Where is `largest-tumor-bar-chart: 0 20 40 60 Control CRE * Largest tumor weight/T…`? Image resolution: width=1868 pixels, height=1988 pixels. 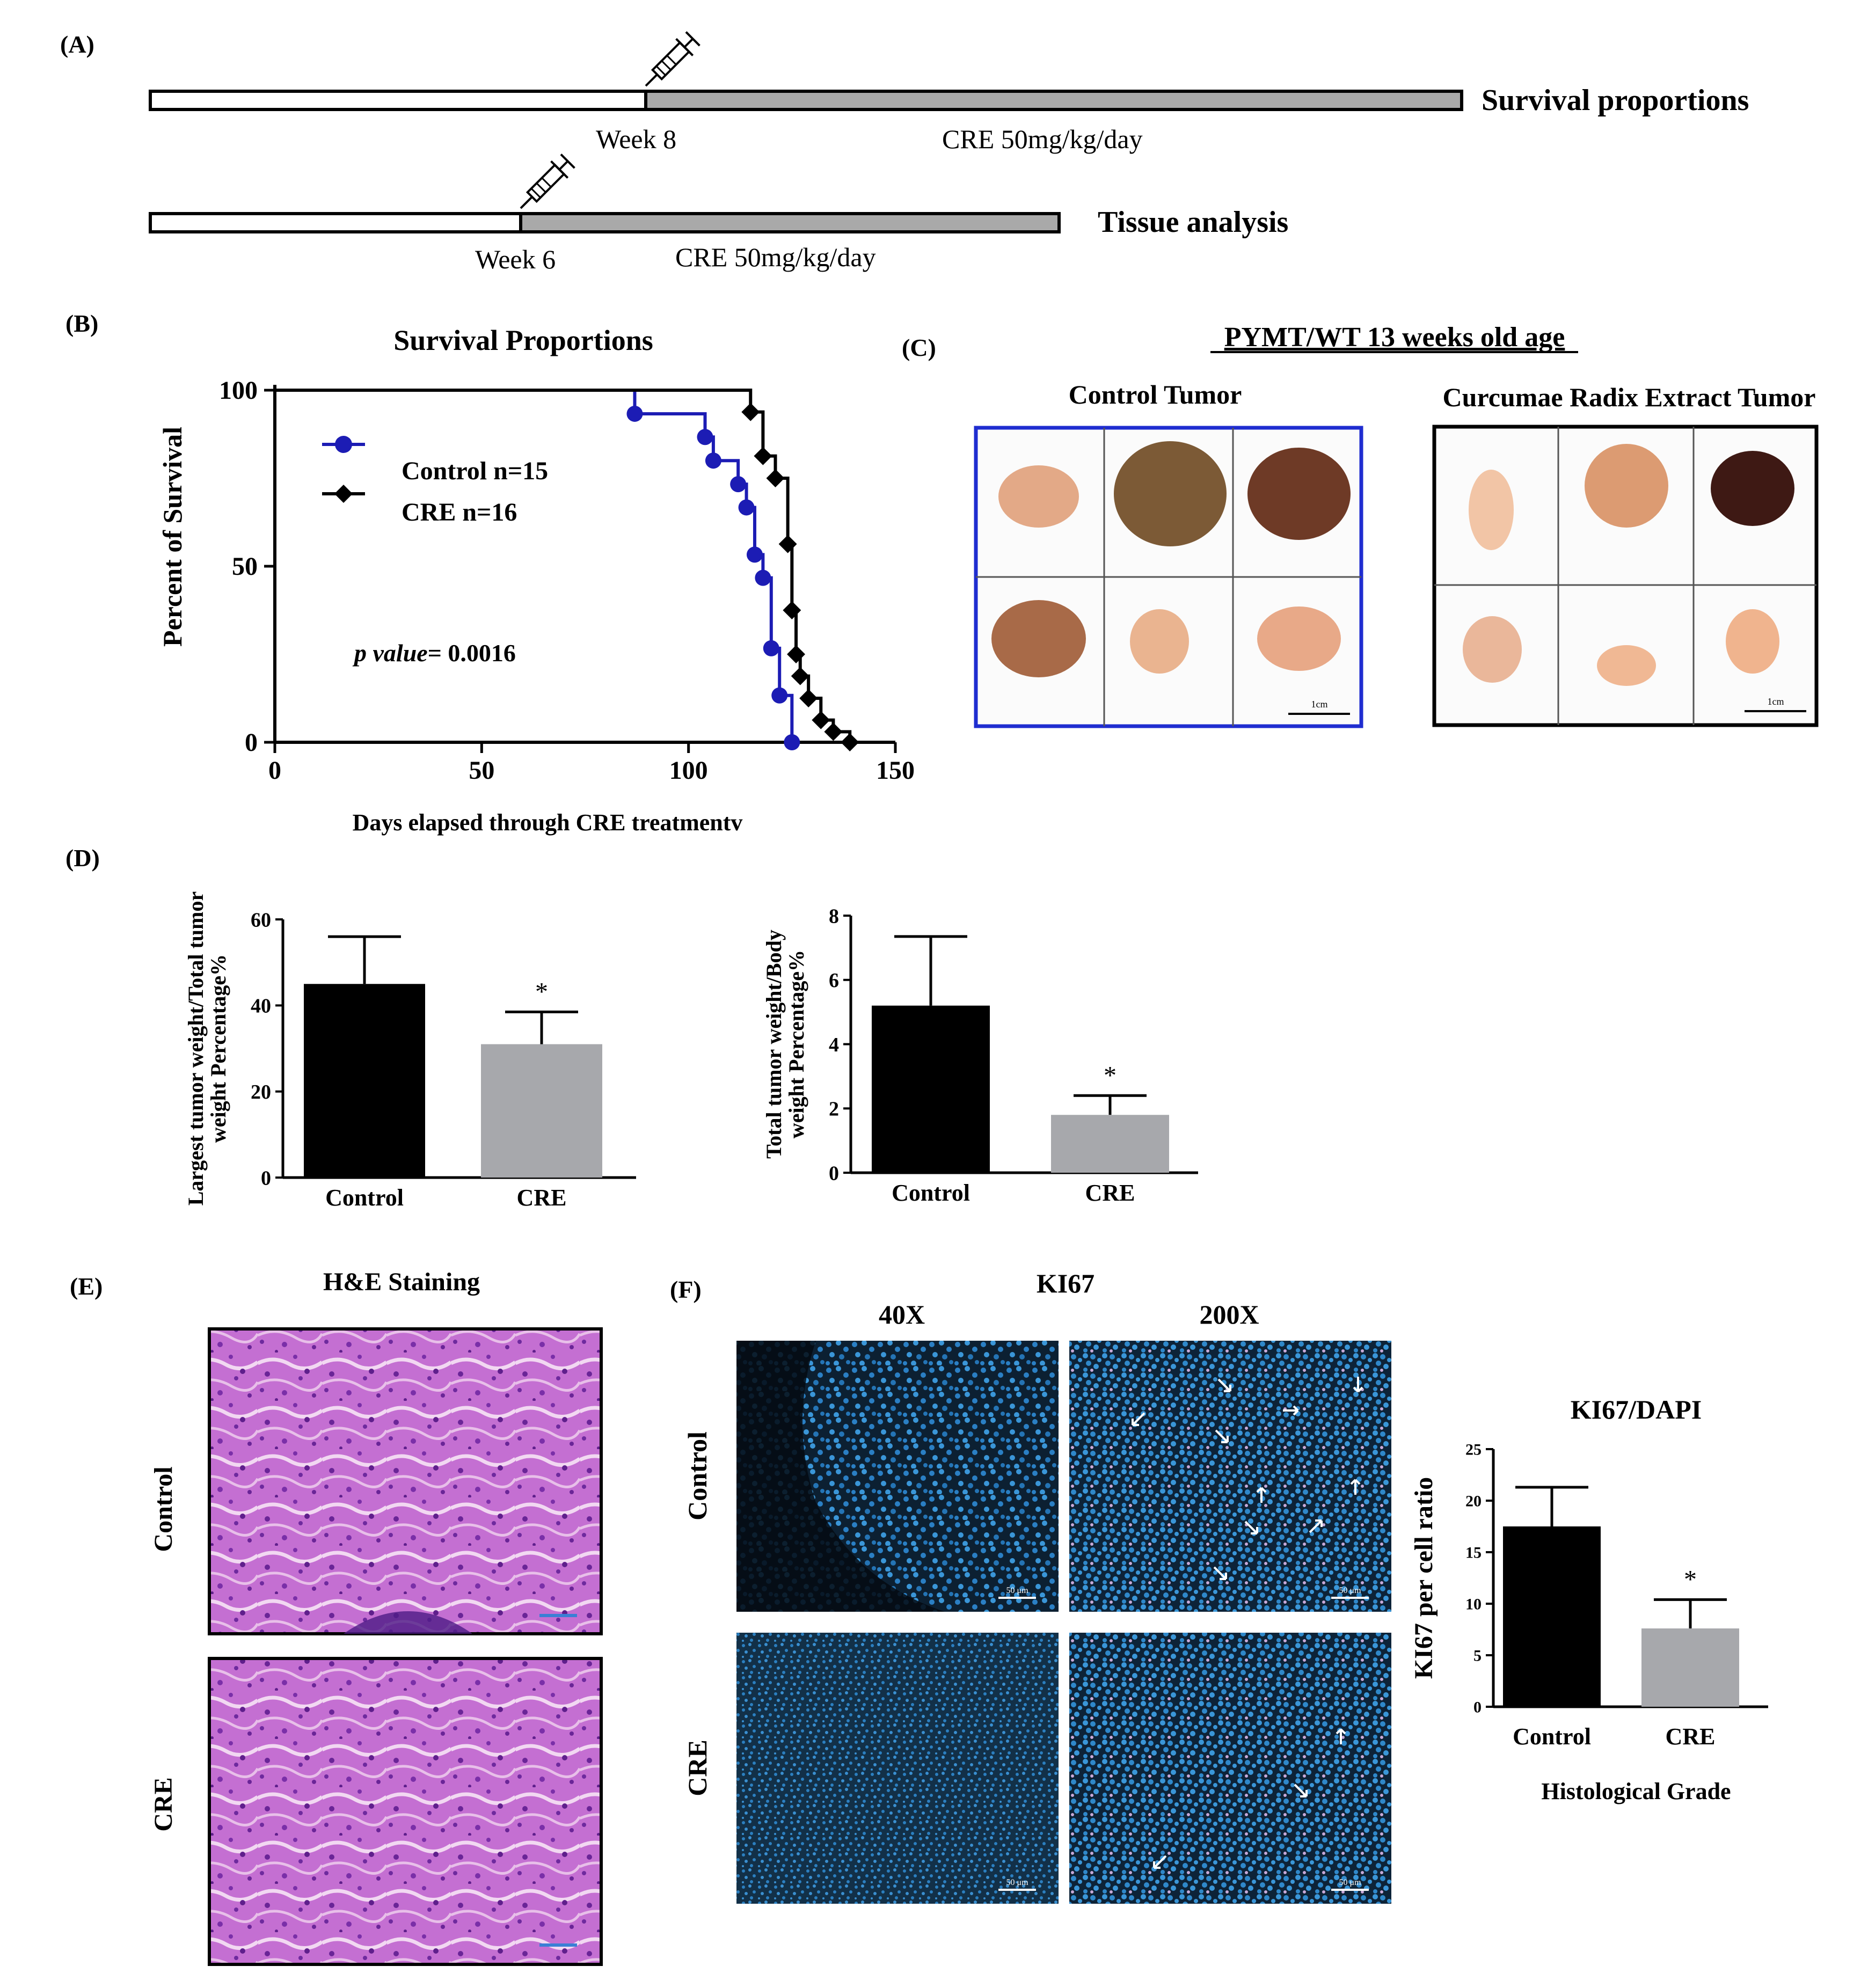 largest-tumor-bar-chart: 0 20 40 60 Control CRE * Largest tumor weight/T… is located at coordinates (410, 1051).